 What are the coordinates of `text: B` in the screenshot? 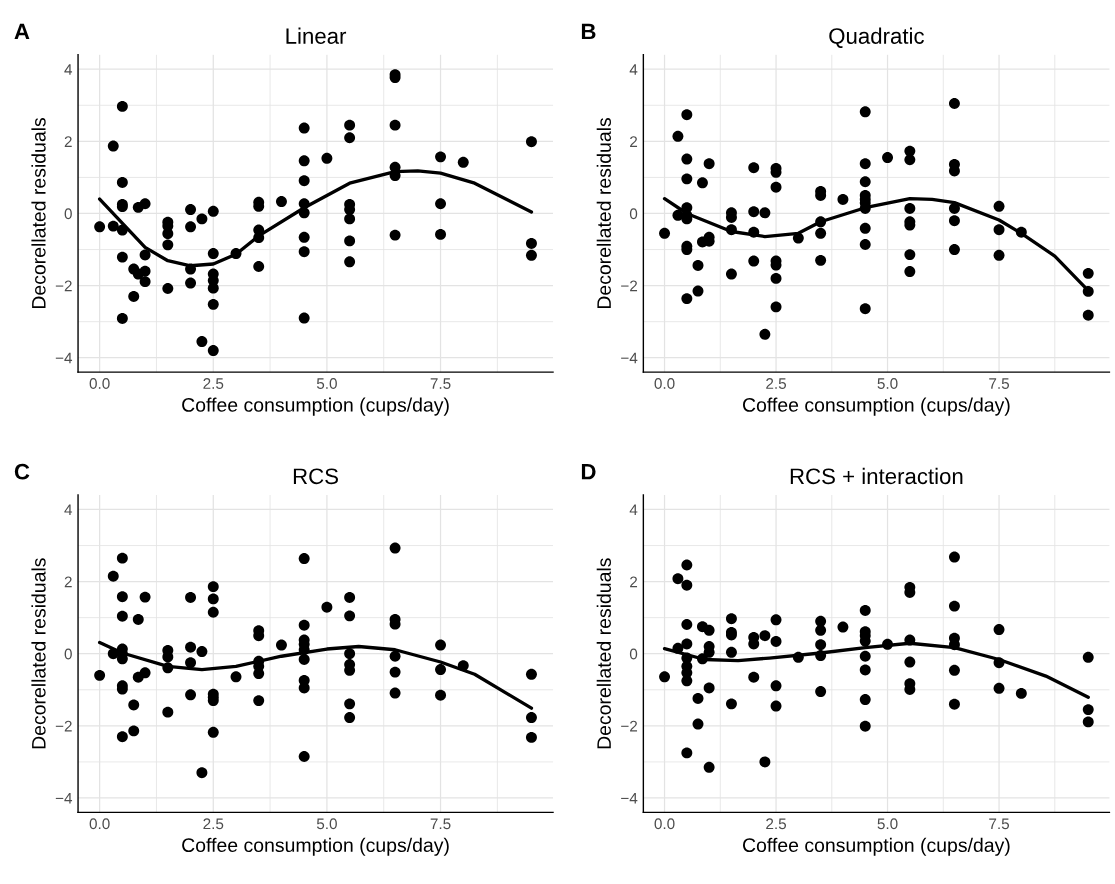 It's located at (588, 31).